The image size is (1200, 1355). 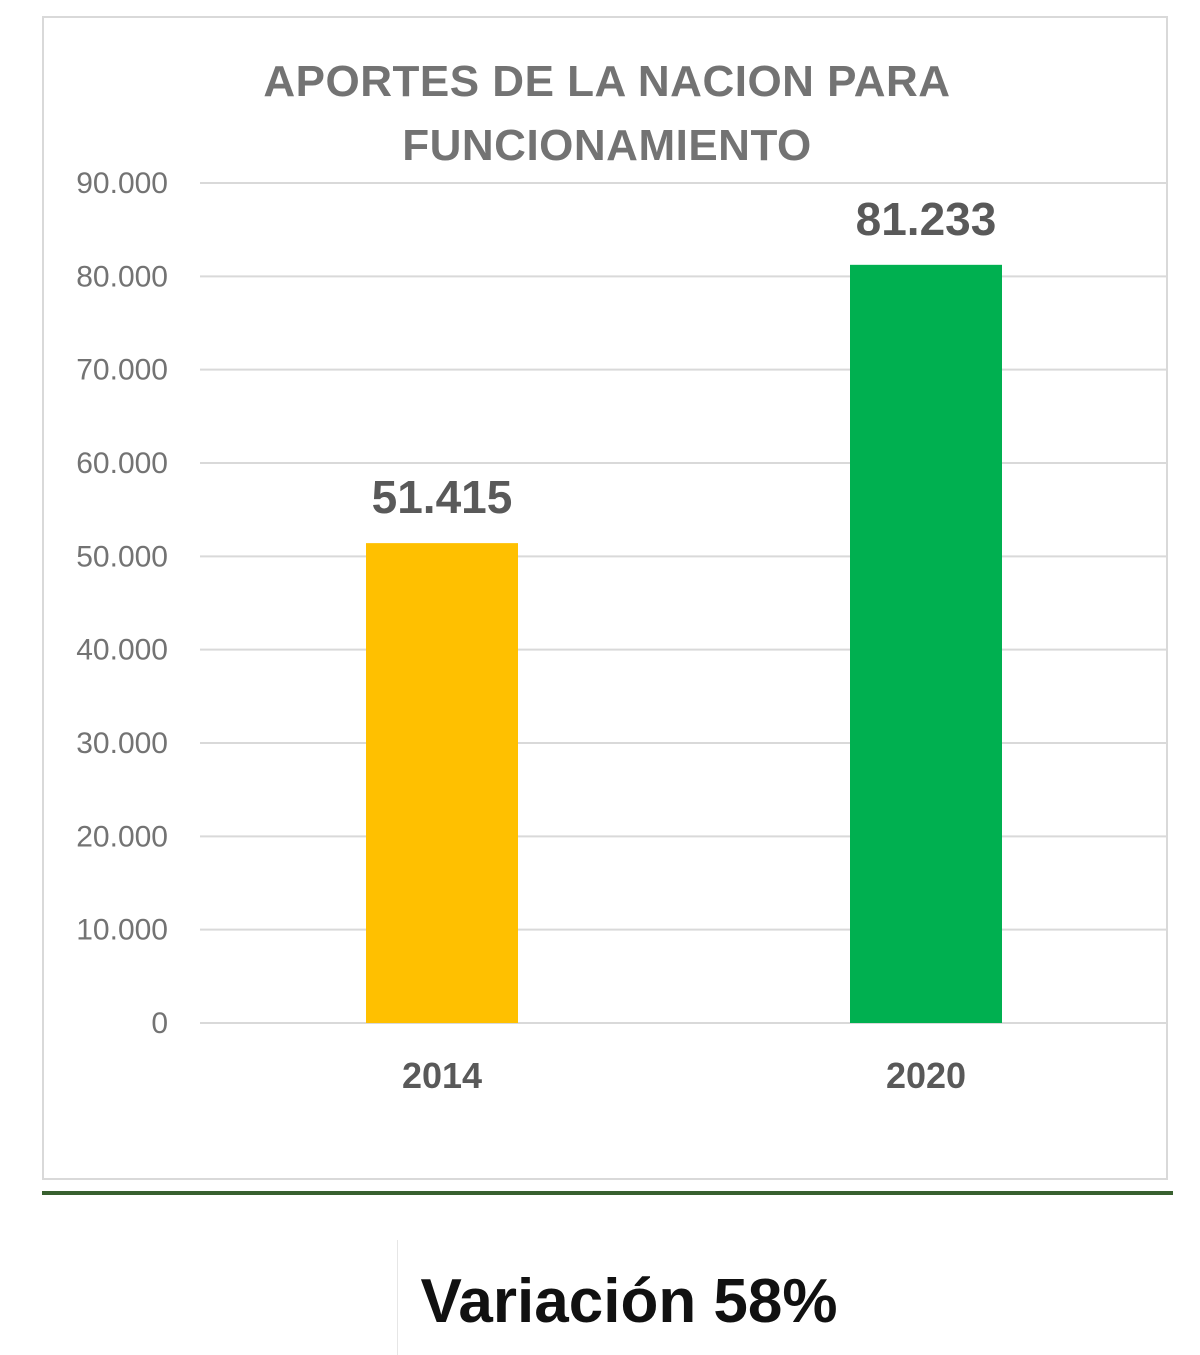 I want to click on y-tick-label: 60.000, so click(x=122, y=463).